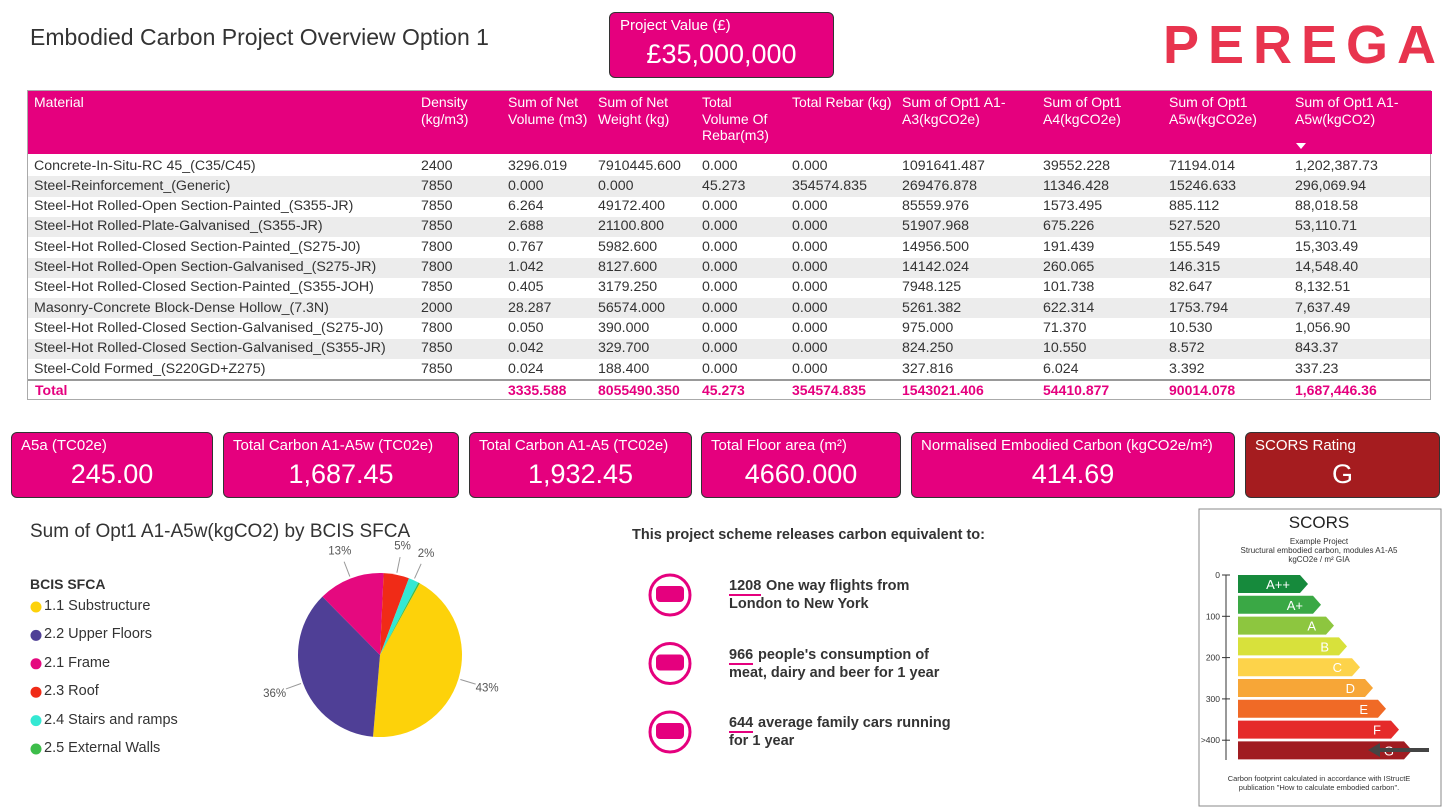  Describe the element at coordinates (1323, 327) in the screenshot. I see `table-cell: 1,056.90` at that location.